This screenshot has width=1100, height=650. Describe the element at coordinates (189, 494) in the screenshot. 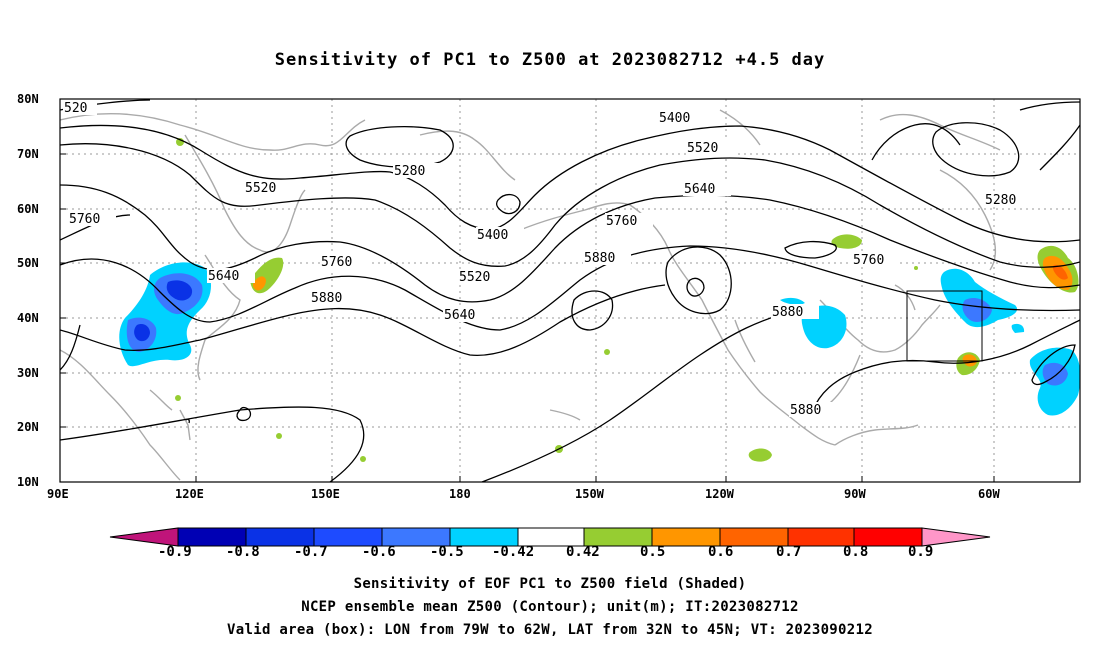

I see `lon-label: 120E` at that location.